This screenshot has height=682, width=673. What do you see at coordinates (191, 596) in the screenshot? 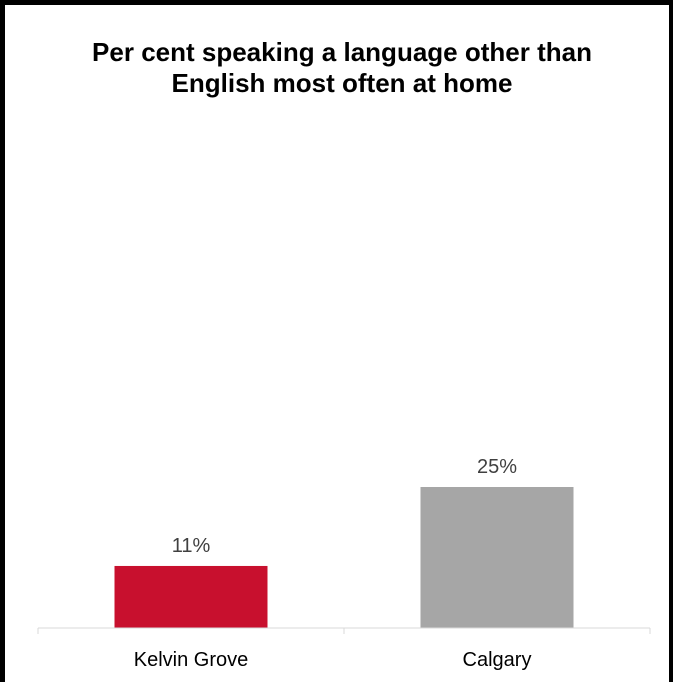
I see `bar-kelvin-grove` at bounding box center [191, 596].